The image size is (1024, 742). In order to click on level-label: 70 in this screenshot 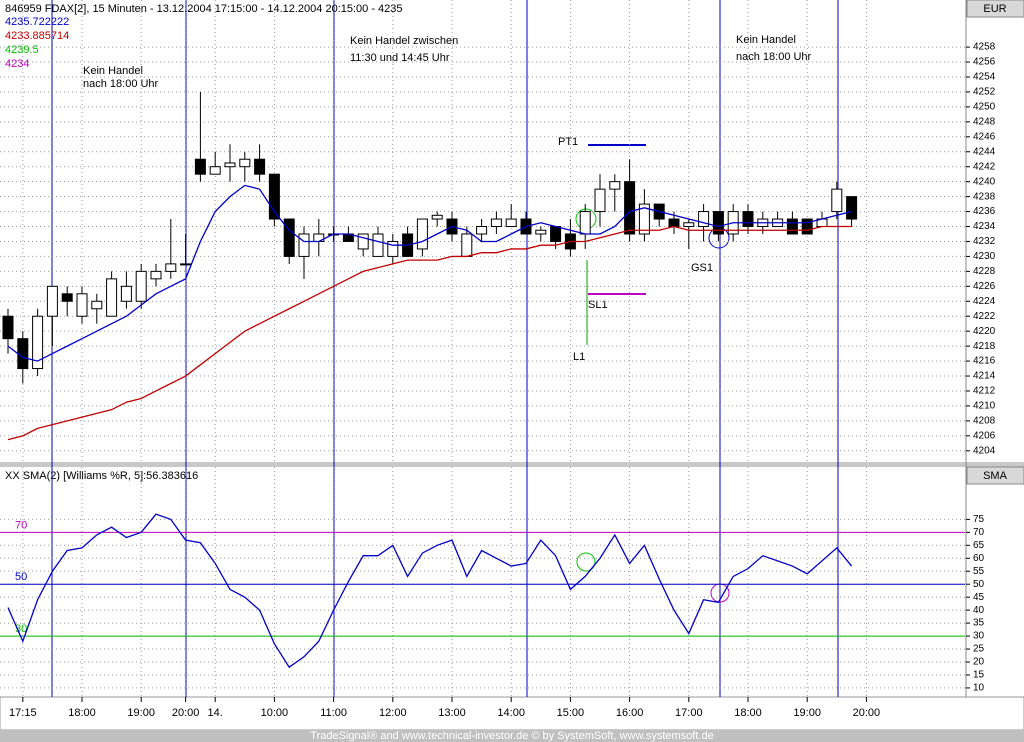, I will do `click(21, 525)`.